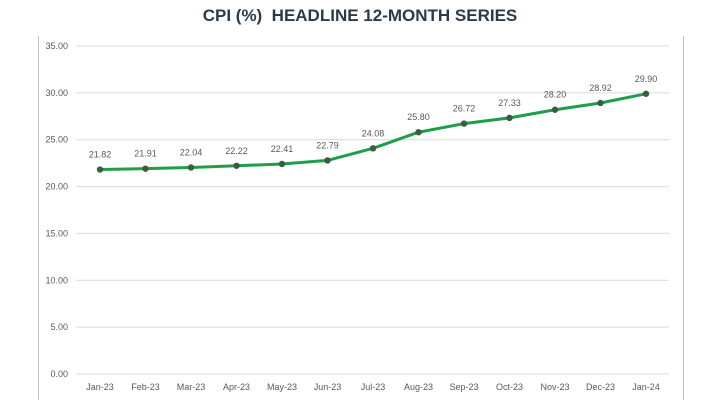 Image resolution: width=720 pixels, height=402 pixels. What do you see at coordinates (56, 93) in the screenshot?
I see `y-tick-label: 30.00` at bounding box center [56, 93].